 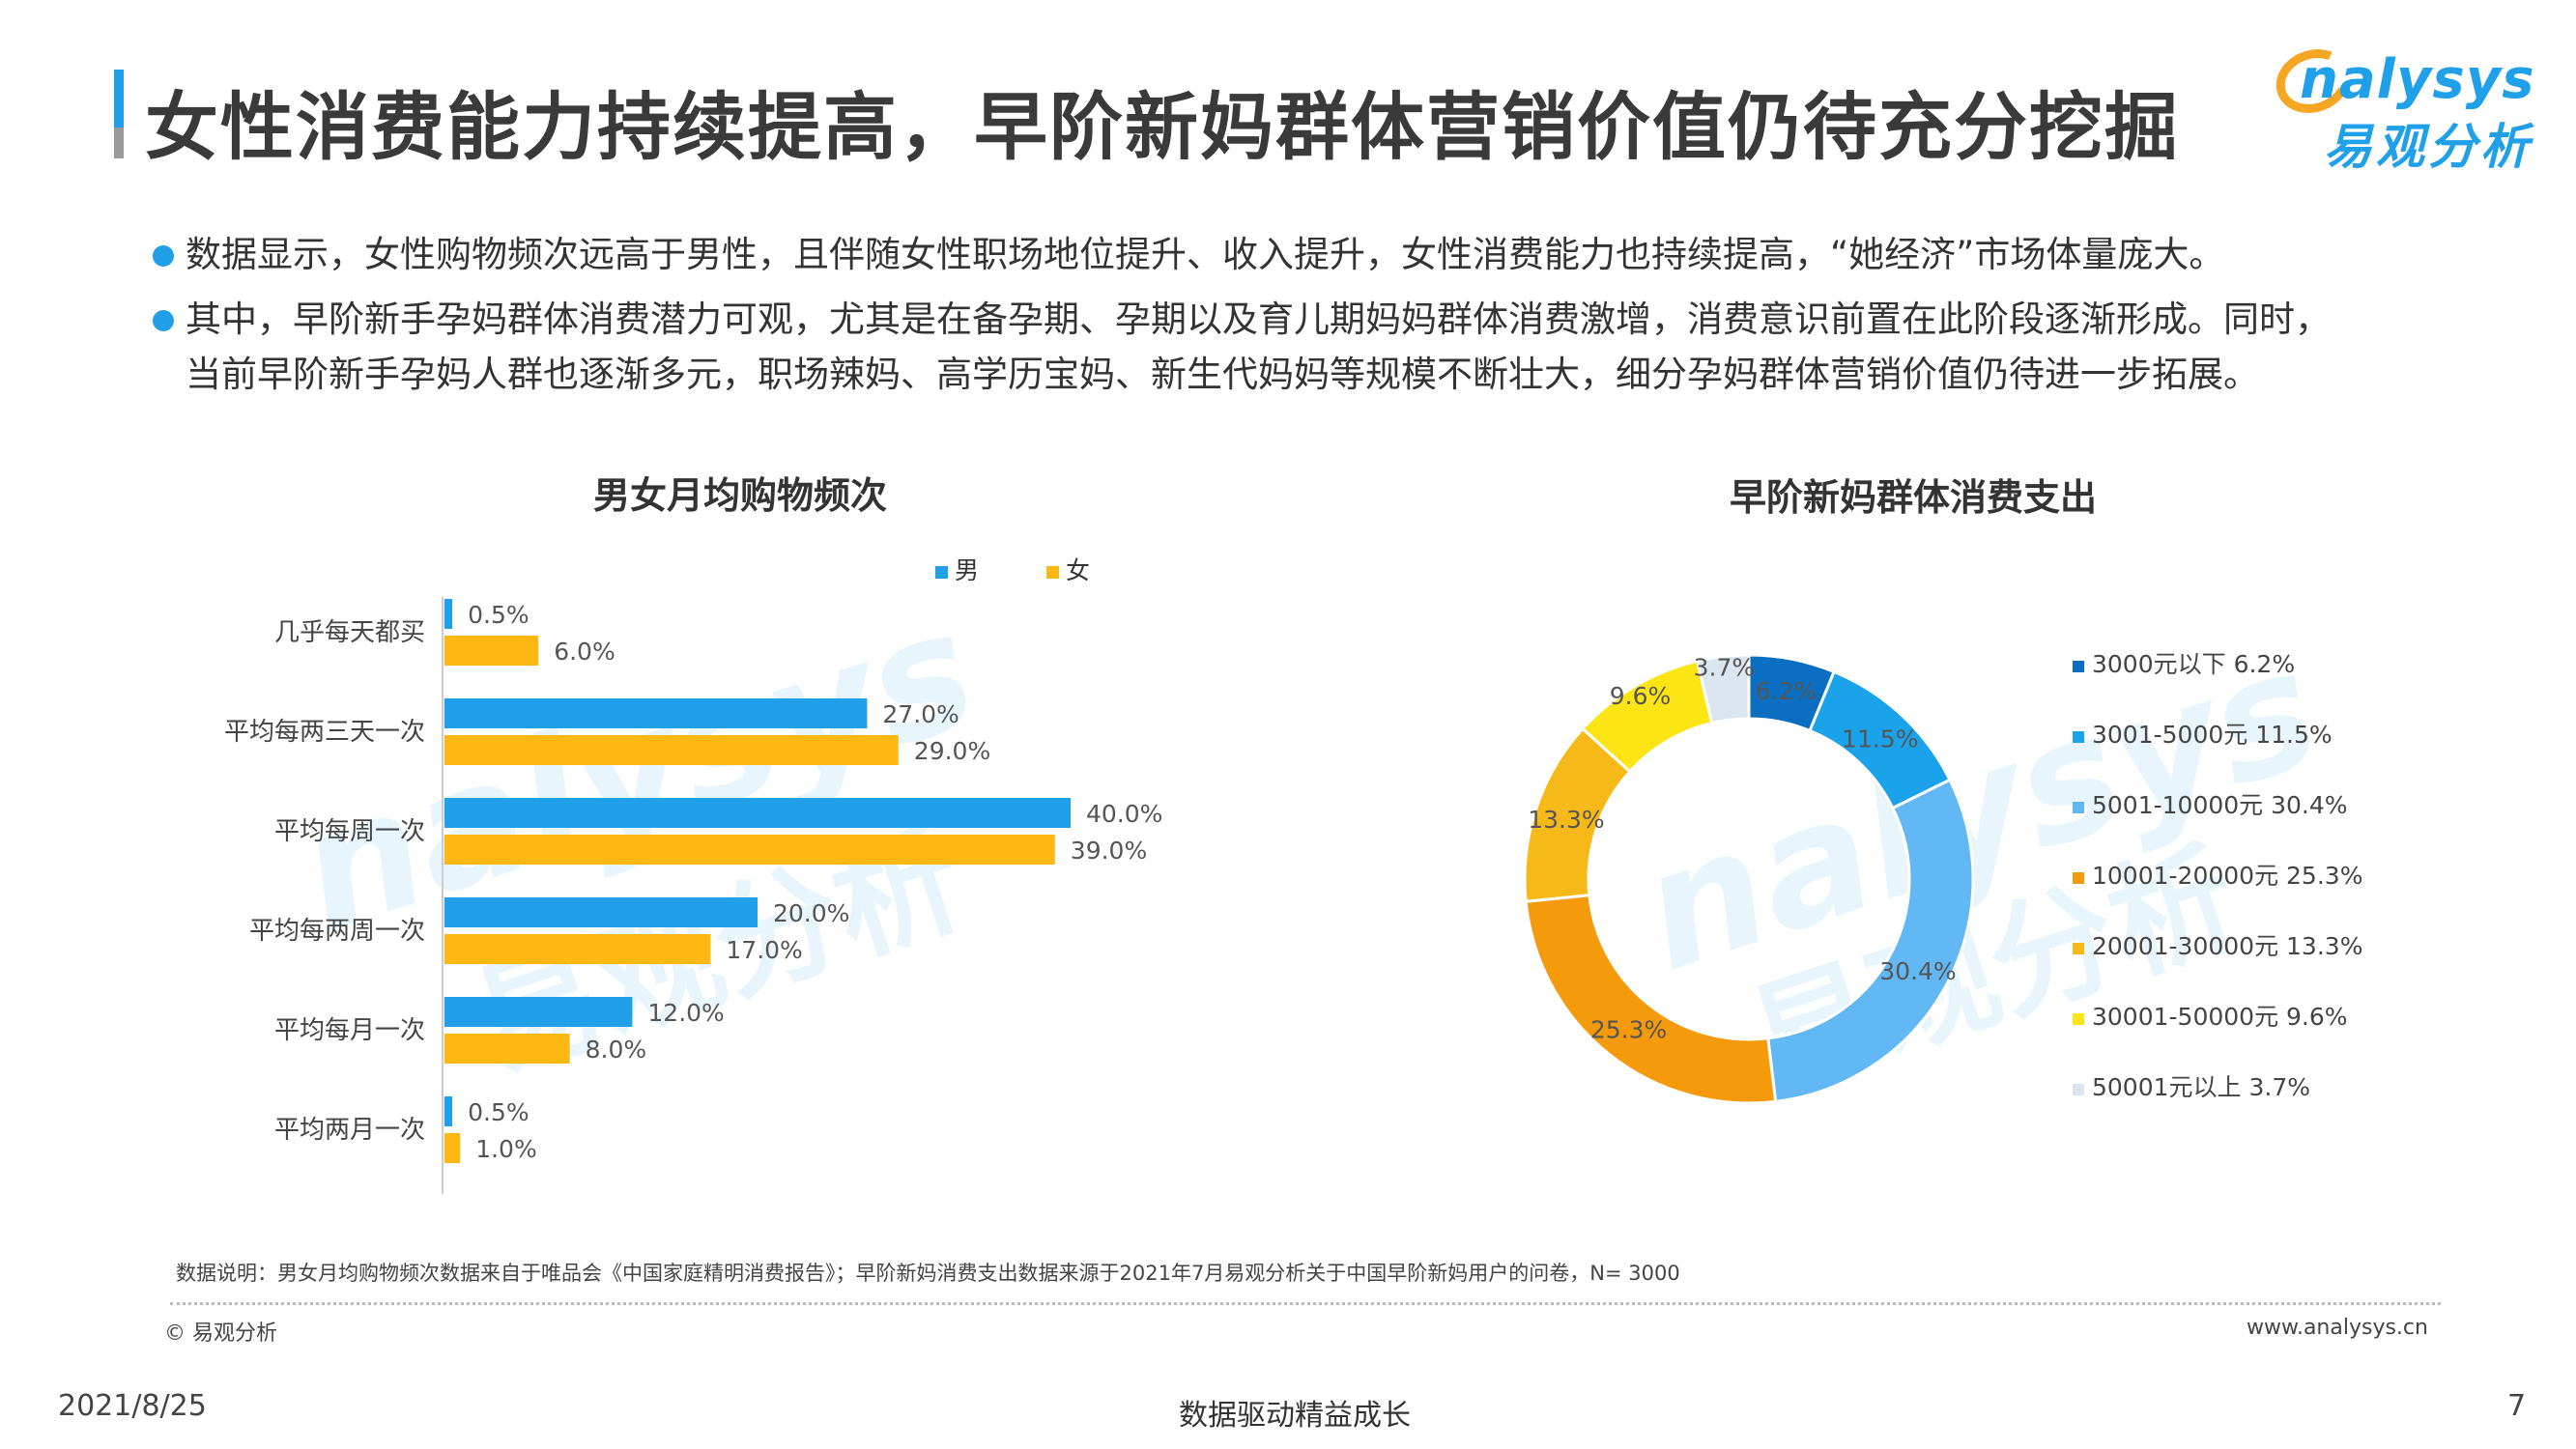 I want to click on donut-slice-label: 30.4%, so click(x=1918, y=971).